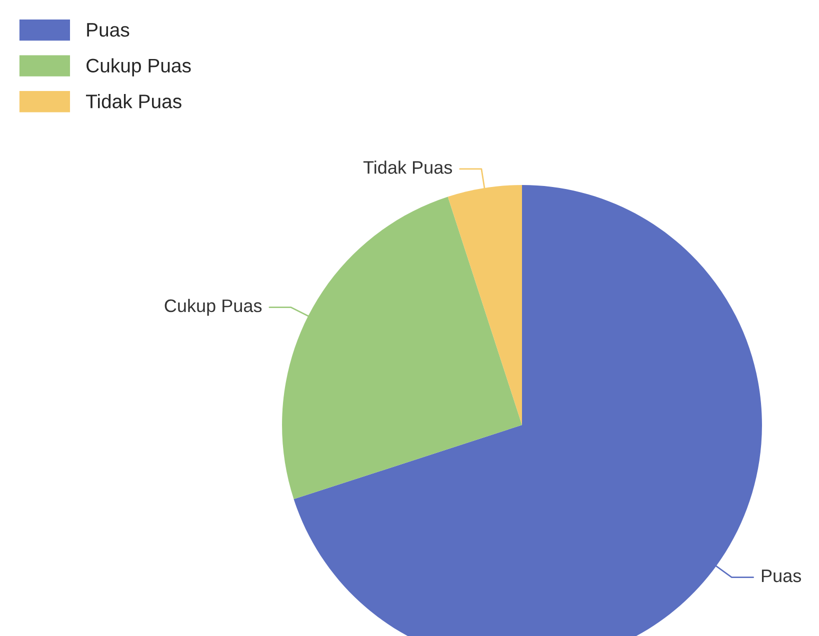 This screenshot has height=636, width=819. Describe the element at coordinates (213, 307) in the screenshot. I see `slice-label: Cukup Puas` at that location.